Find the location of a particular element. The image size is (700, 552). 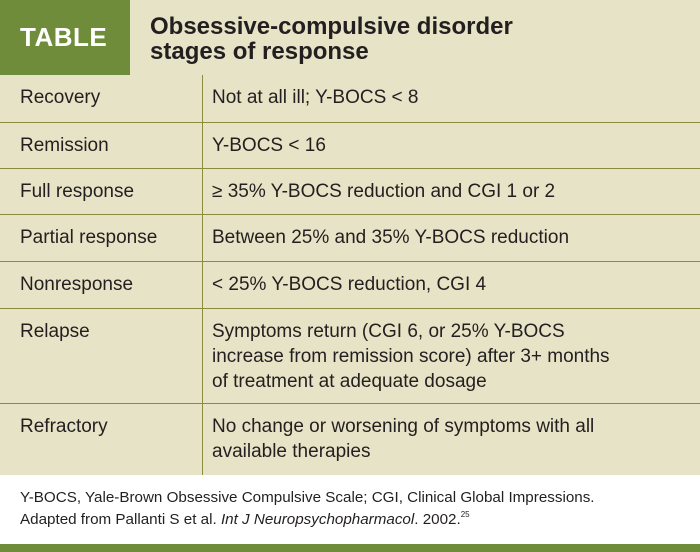

stage-cell: Nonresponse is located at coordinates (77, 284).